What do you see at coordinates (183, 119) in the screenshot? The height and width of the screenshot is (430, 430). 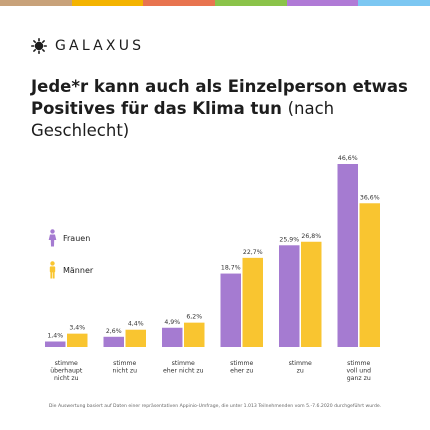 I see `chart-title-sub: (nach Geschlecht)` at bounding box center [183, 119].